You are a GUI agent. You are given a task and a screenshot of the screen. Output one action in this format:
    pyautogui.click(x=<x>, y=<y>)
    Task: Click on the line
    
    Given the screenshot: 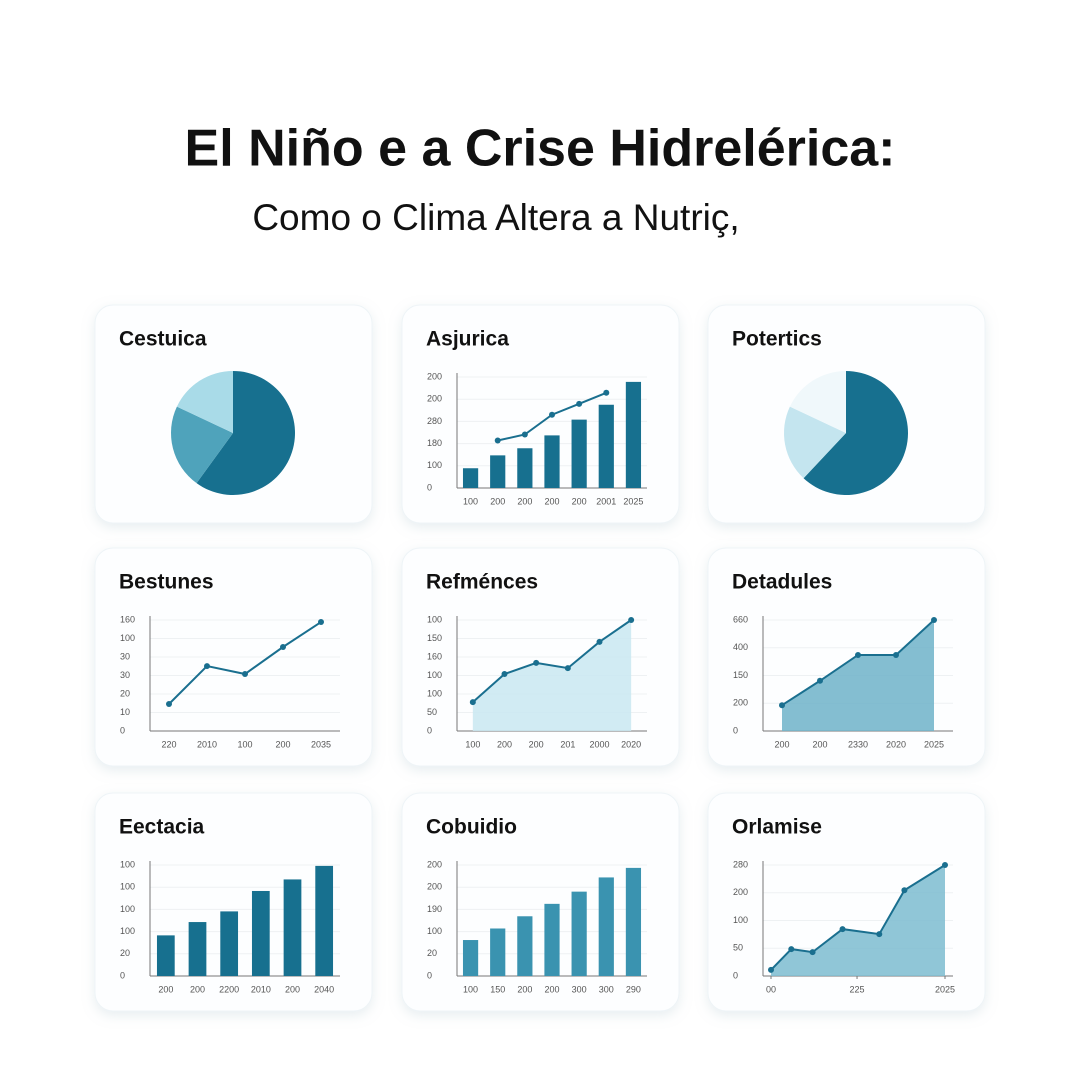 What is the action you would take?
    pyautogui.click(x=552, y=661)
    